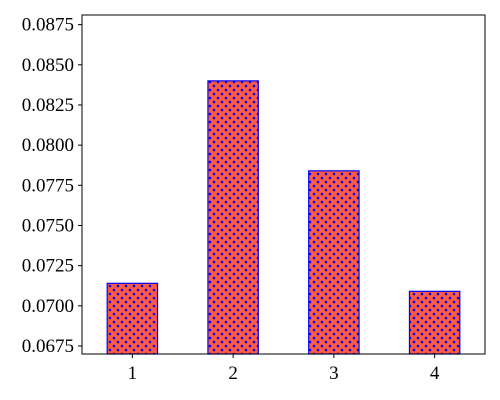 Image resolution: width=500 pixels, height=400 pixels. I want to click on x-tick-label: 1, so click(133, 373).